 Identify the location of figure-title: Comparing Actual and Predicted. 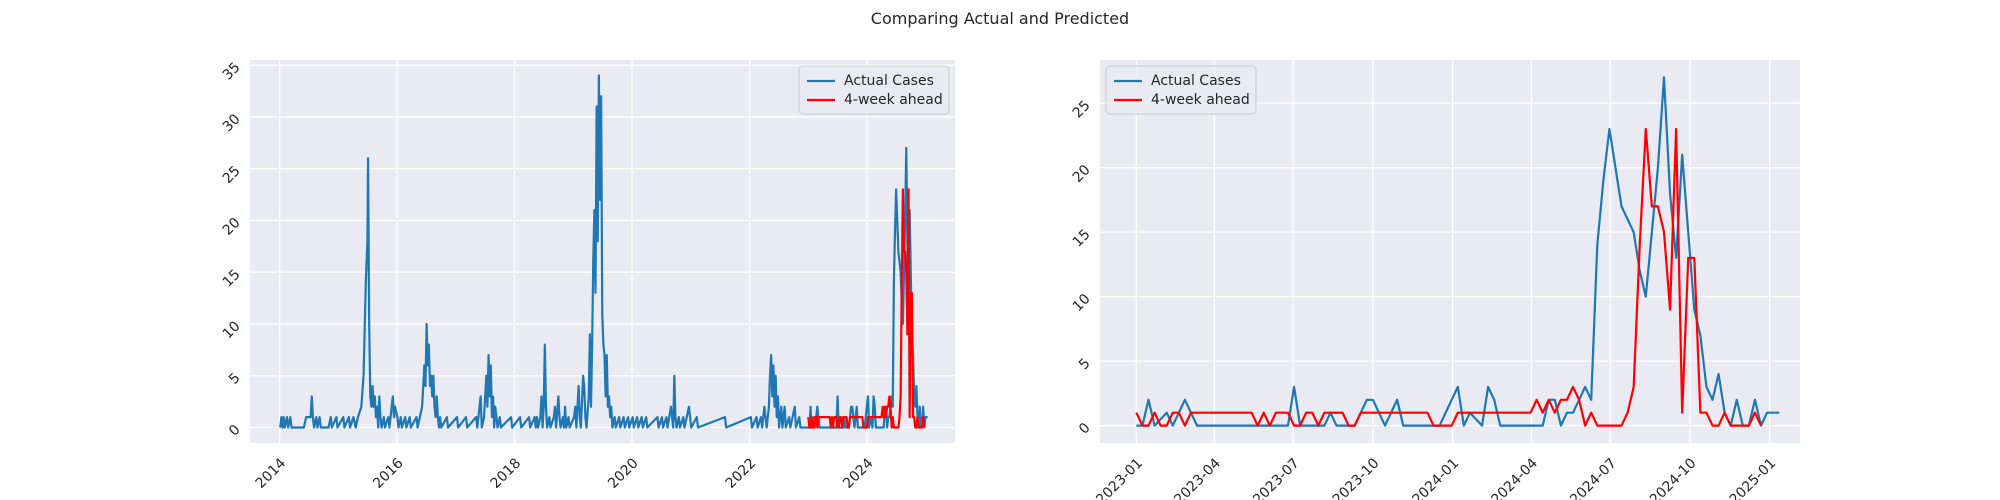
(1000, 18).